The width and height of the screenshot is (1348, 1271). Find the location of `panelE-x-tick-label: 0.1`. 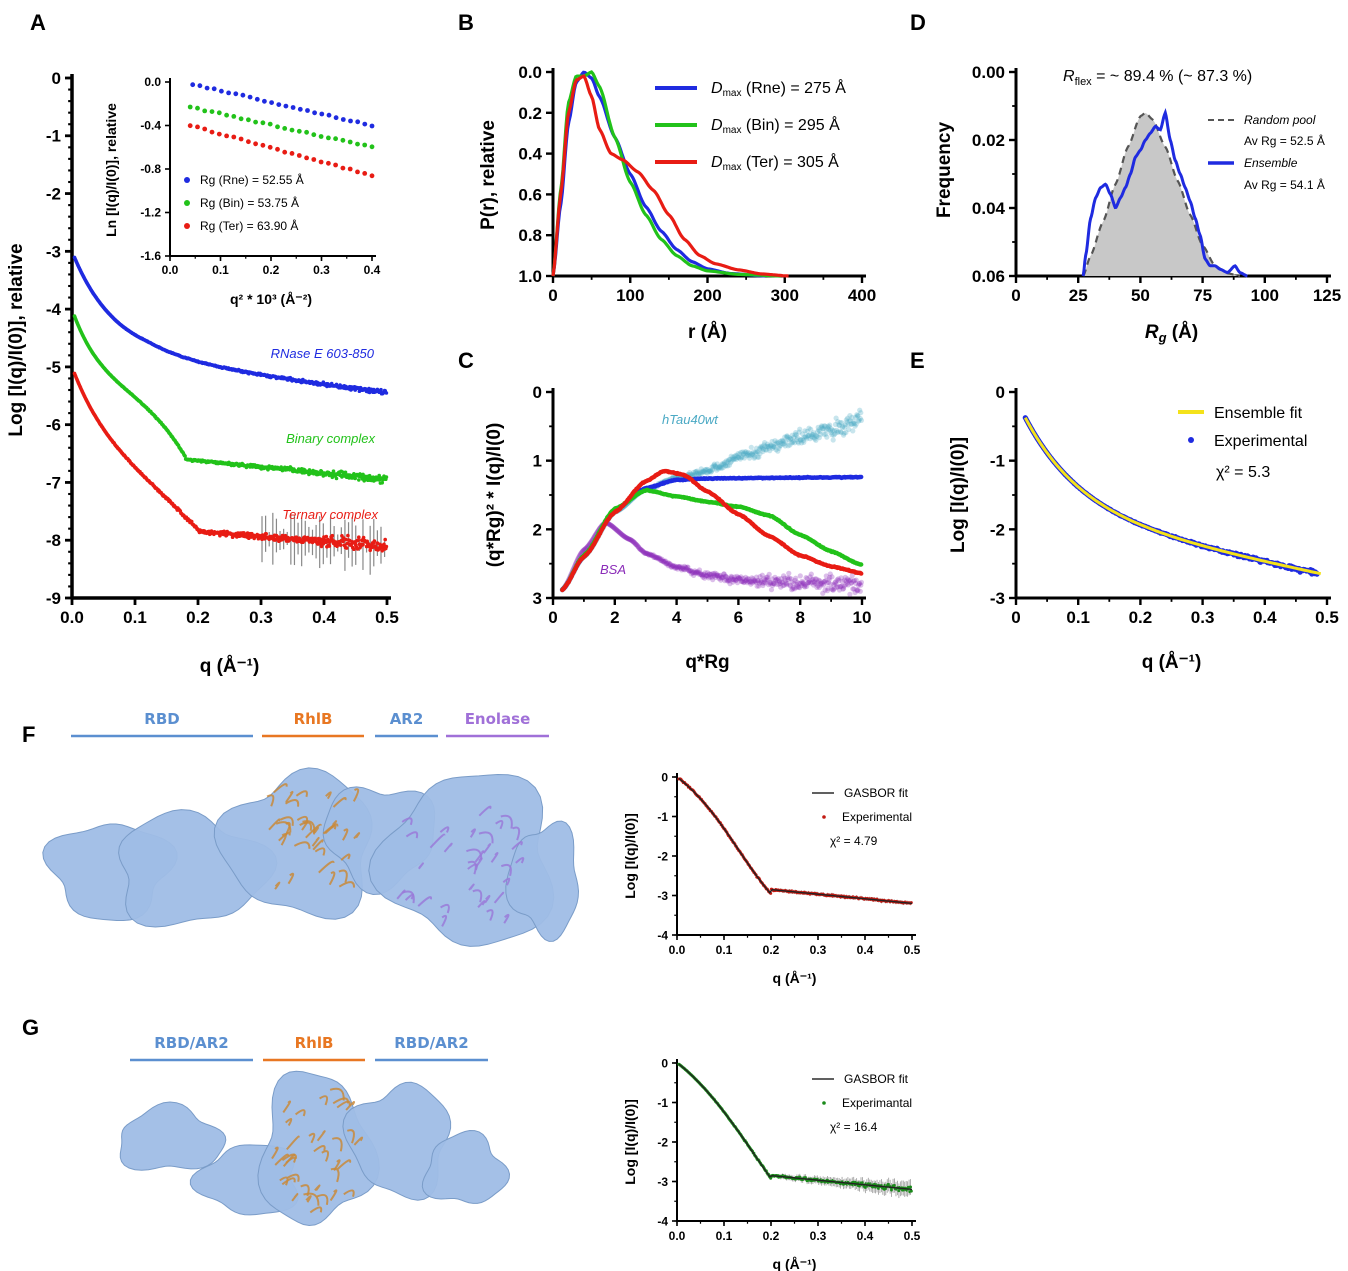

panelE-x-tick-label: 0.1 is located at coordinates (1078, 617).